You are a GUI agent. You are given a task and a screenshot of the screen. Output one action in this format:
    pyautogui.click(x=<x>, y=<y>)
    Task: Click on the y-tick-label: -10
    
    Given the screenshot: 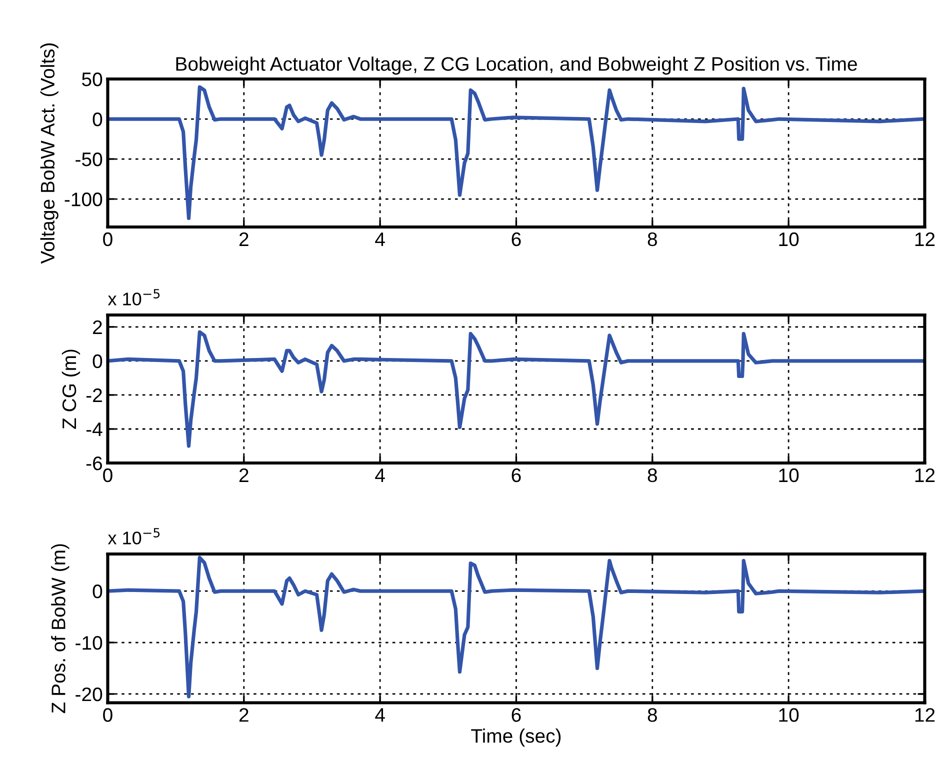 What is the action you would take?
    pyautogui.click(x=89, y=643)
    